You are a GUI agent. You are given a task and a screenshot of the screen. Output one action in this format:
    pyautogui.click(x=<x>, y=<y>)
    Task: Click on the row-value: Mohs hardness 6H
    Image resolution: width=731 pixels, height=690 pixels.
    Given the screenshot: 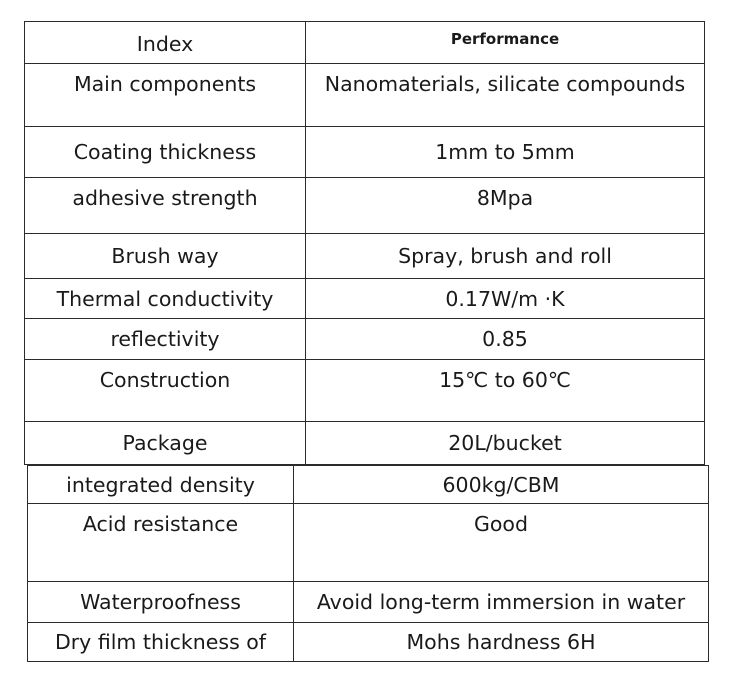 What is the action you would take?
    pyautogui.click(x=501, y=642)
    